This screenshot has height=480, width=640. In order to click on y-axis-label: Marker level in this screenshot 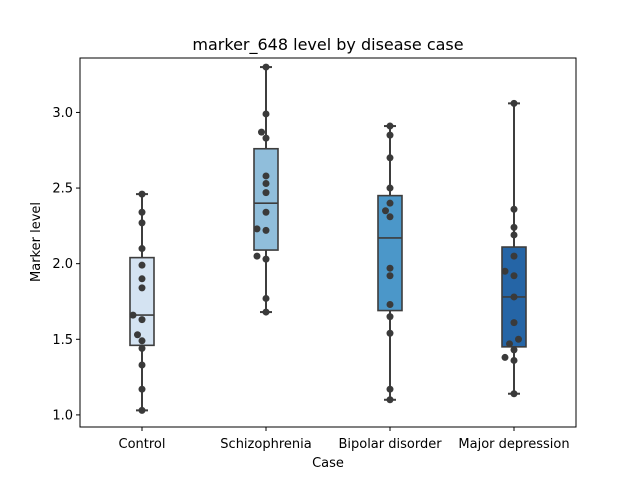, I will do `click(36, 242)`.